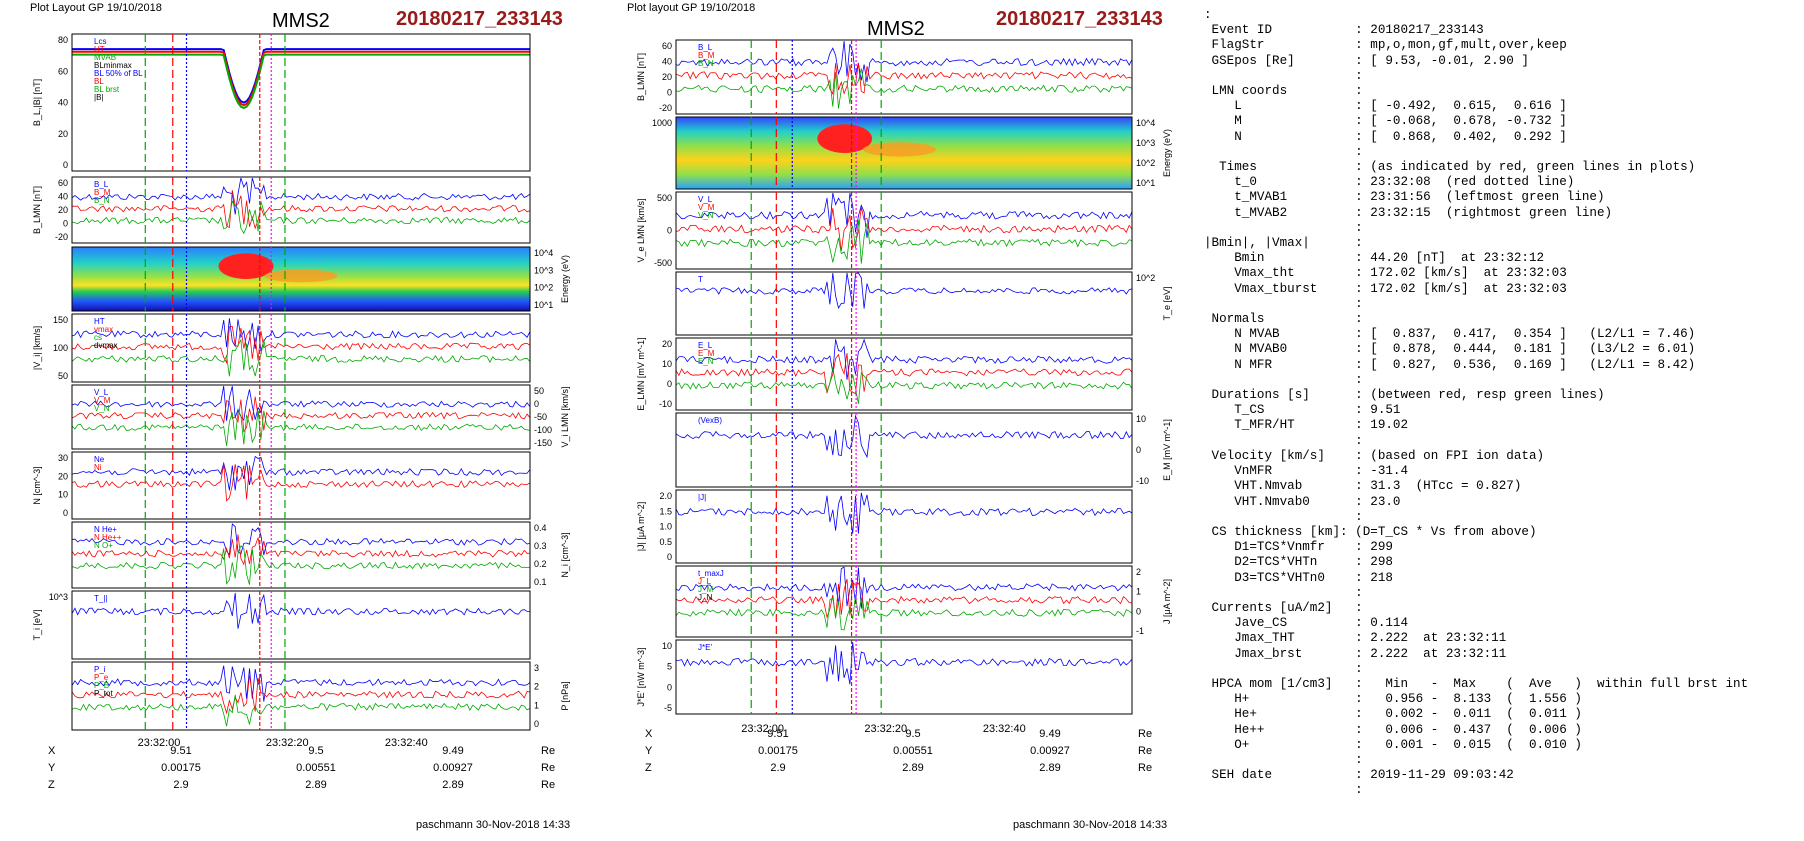  I want to click on panel-te: T 10^2 T_e [eV], so click(923, 303).